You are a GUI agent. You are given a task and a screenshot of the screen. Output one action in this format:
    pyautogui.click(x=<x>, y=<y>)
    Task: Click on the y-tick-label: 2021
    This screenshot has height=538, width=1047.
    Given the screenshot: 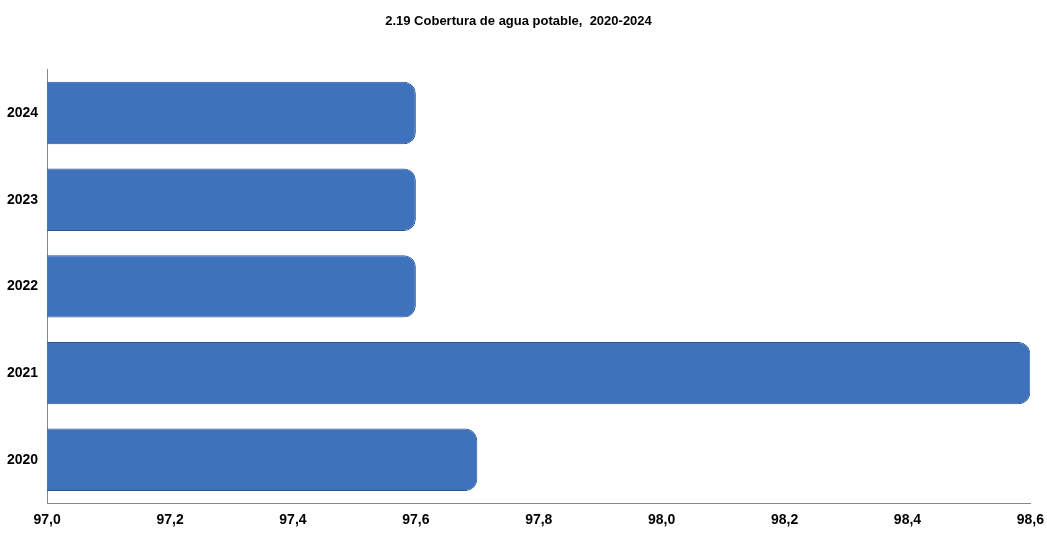 What is the action you would take?
    pyautogui.click(x=22, y=371)
    